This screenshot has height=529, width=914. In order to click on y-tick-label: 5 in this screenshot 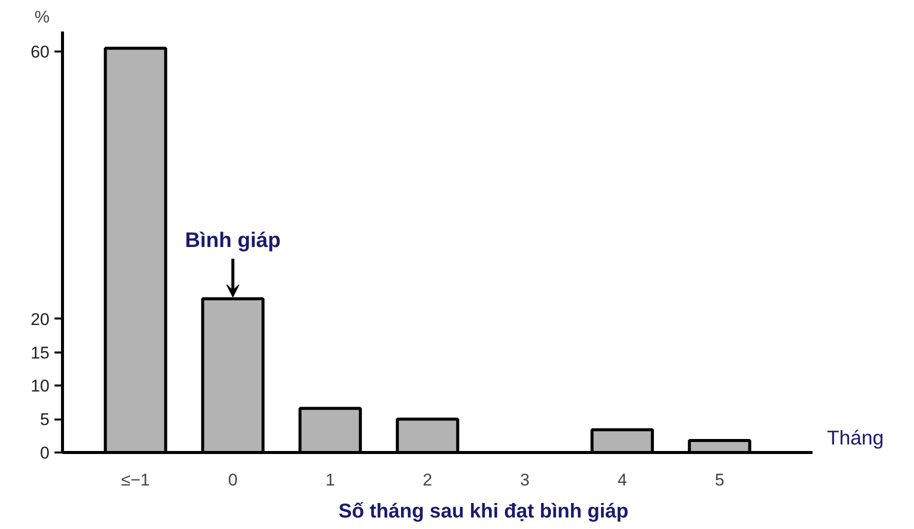, I will do `click(45, 420)`.